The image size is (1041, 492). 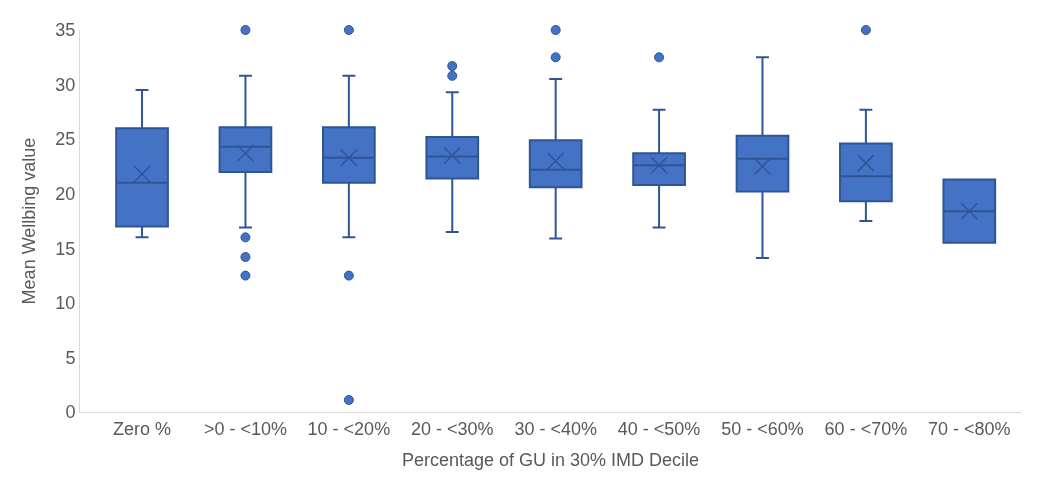 What do you see at coordinates (452, 428) in the screenshot?
I see `x-tick-label: 20 - <30%` at bounding box center [452, 428].